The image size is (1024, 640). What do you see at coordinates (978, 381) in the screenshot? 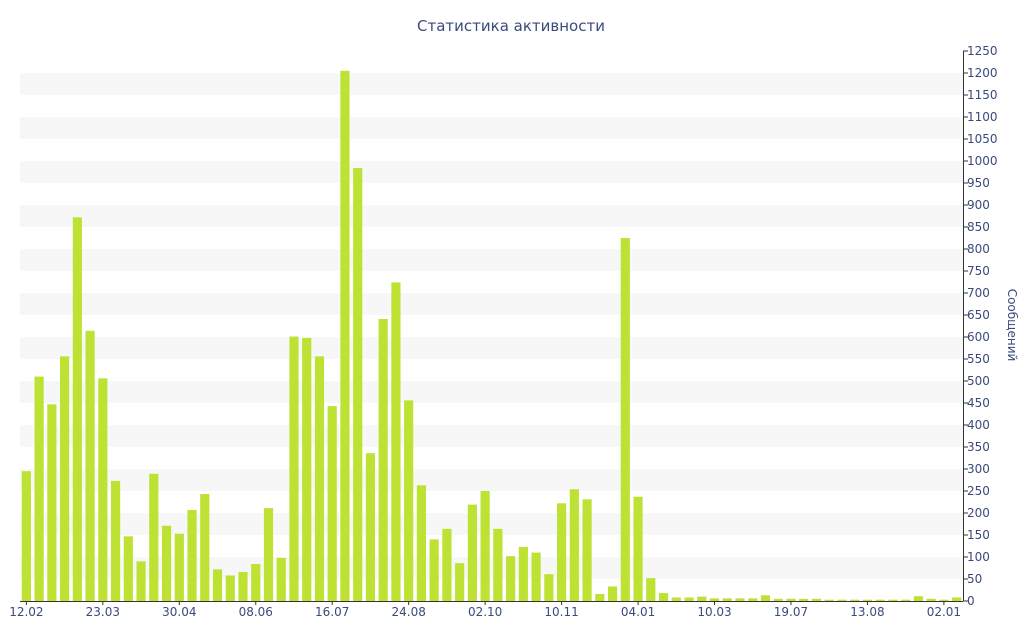
I see `y-tick-label: 500` at bounding box center [978, 381].